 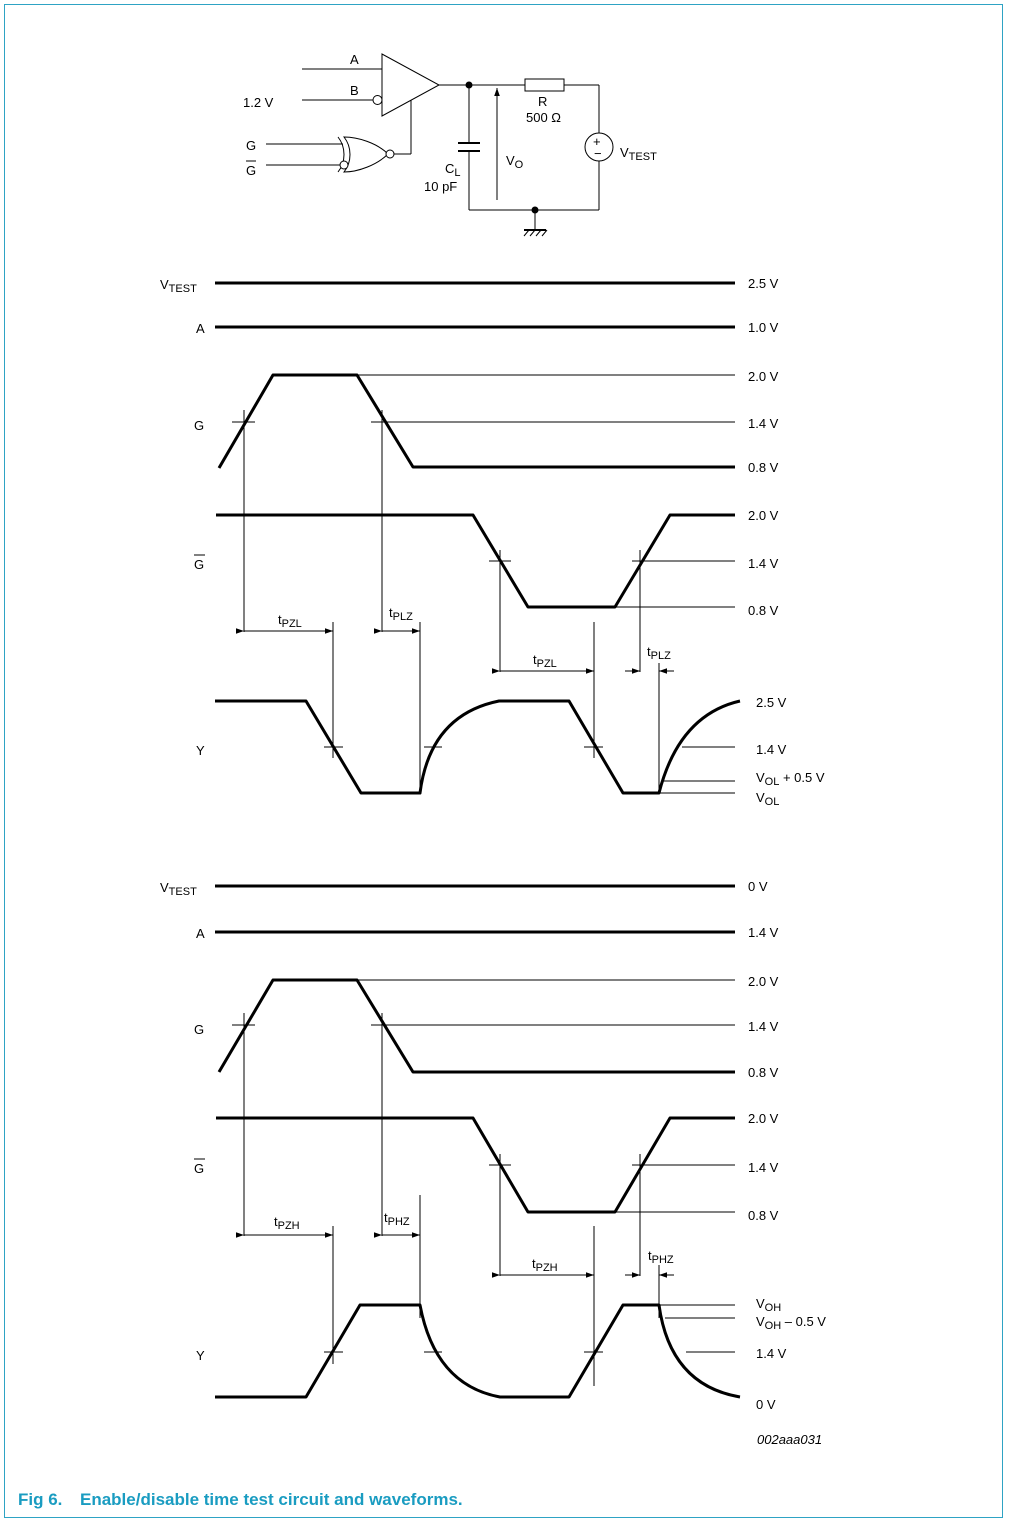 What do you see at coordinates (251, 170) in the screenshot?
I see `label-input-gbar: G` at bounding box center [251, 170].